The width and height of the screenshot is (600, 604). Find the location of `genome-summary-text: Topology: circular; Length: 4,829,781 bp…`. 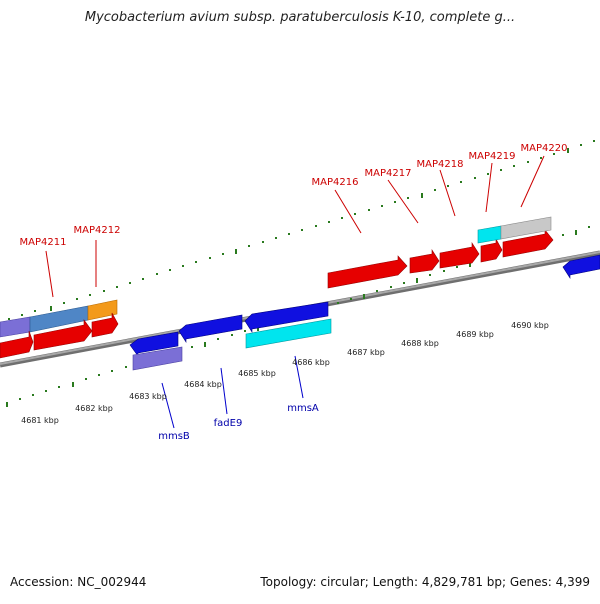

genome-summary-text: Topology: circular; Length: 4,829,781 bp… is located at coordinates (425, 582).